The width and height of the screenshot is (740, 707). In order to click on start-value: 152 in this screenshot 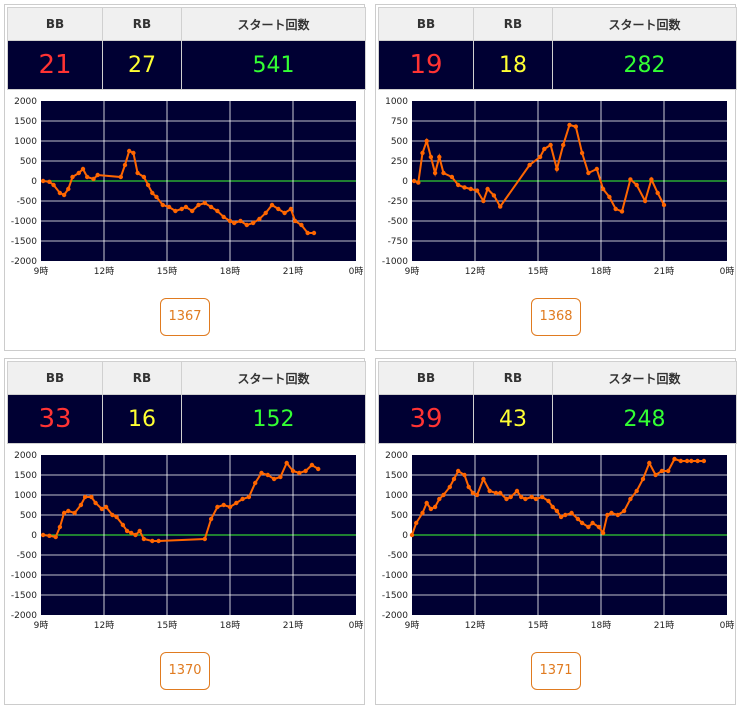, I will do `click(273, 419)`.